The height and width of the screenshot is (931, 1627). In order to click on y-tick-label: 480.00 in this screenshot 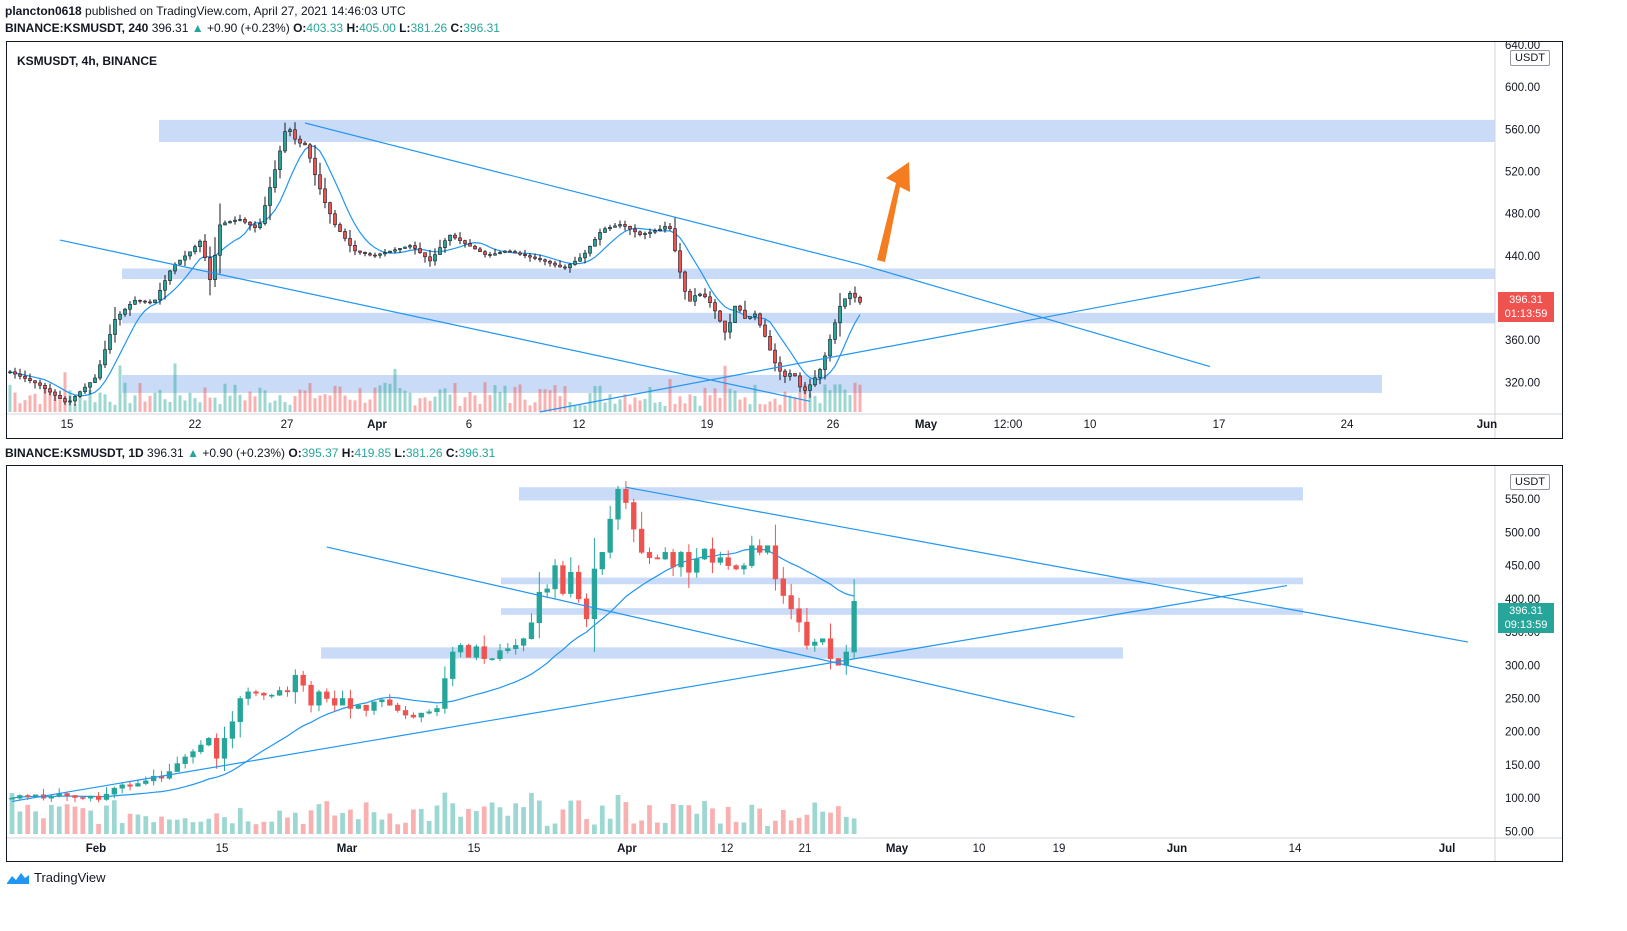, I will do `click(1522, 215)`.